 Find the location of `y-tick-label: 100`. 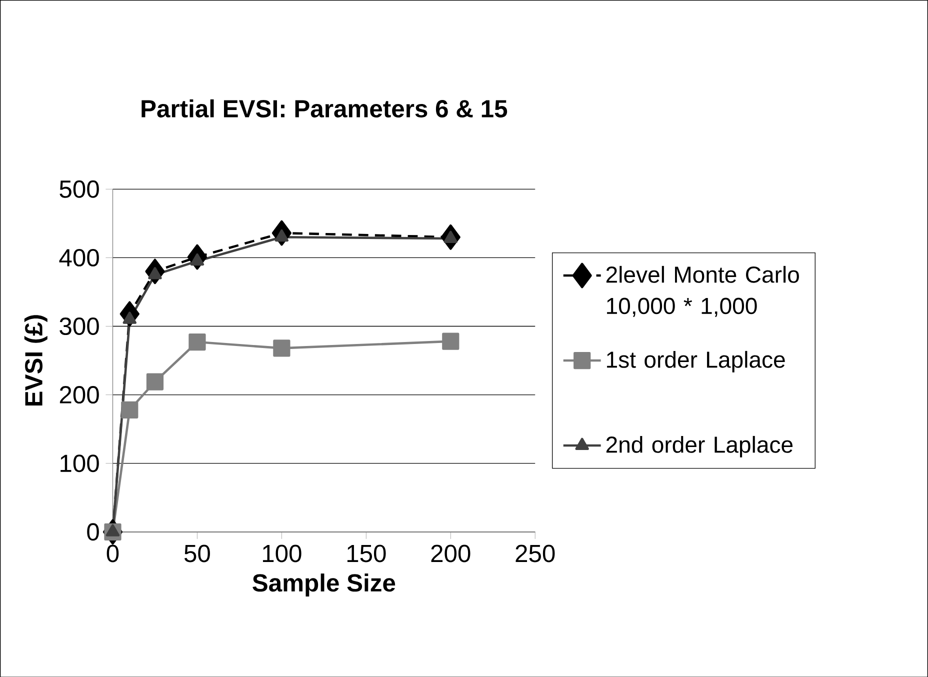

y-tick-label: 100 is located at coordinates (79, 463).